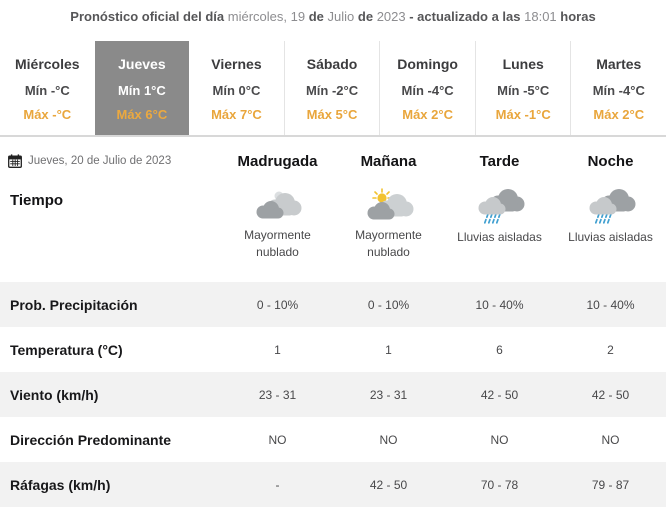 Image resolution: width=666 pixels, height=514 pixels. I want to click on title-segment: 2023, so click(391, 16).